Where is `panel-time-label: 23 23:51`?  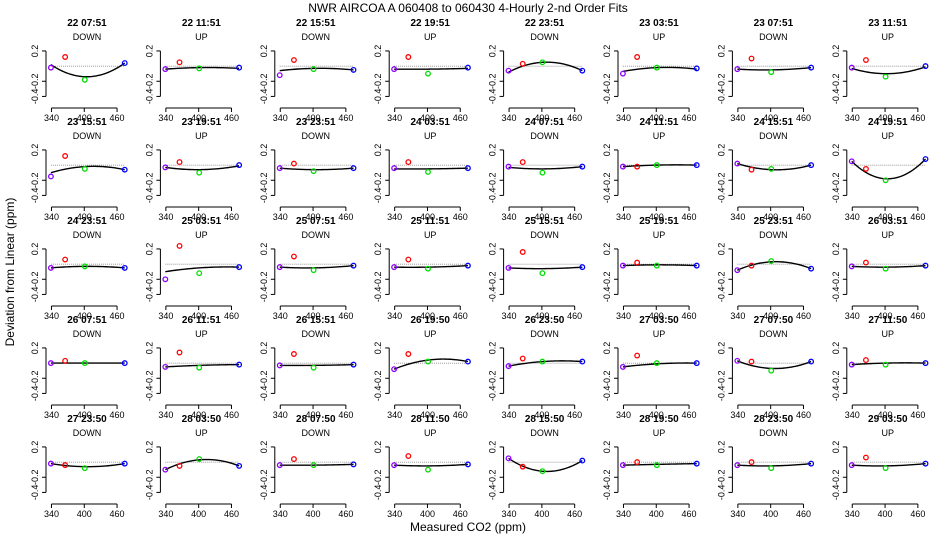
panel-time-label: 23 23:51 is located at coordinates (316, 122).